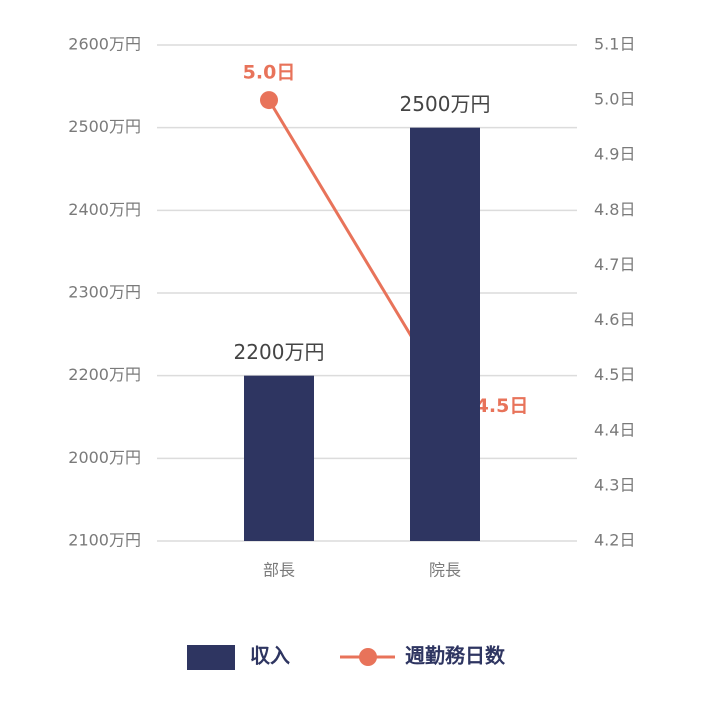  I want to click on y2-tick-label: 4.3日, so click(614, 484).